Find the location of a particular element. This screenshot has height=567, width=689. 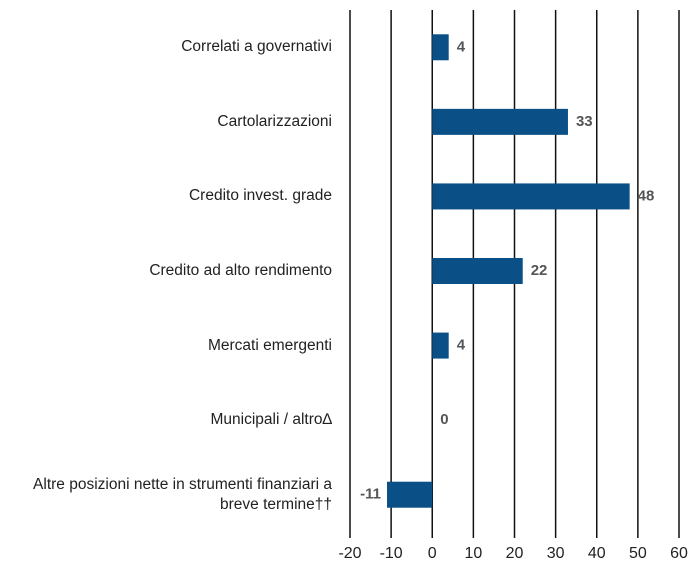

x-tick-label: 60 is located at coordinates (679, 553).